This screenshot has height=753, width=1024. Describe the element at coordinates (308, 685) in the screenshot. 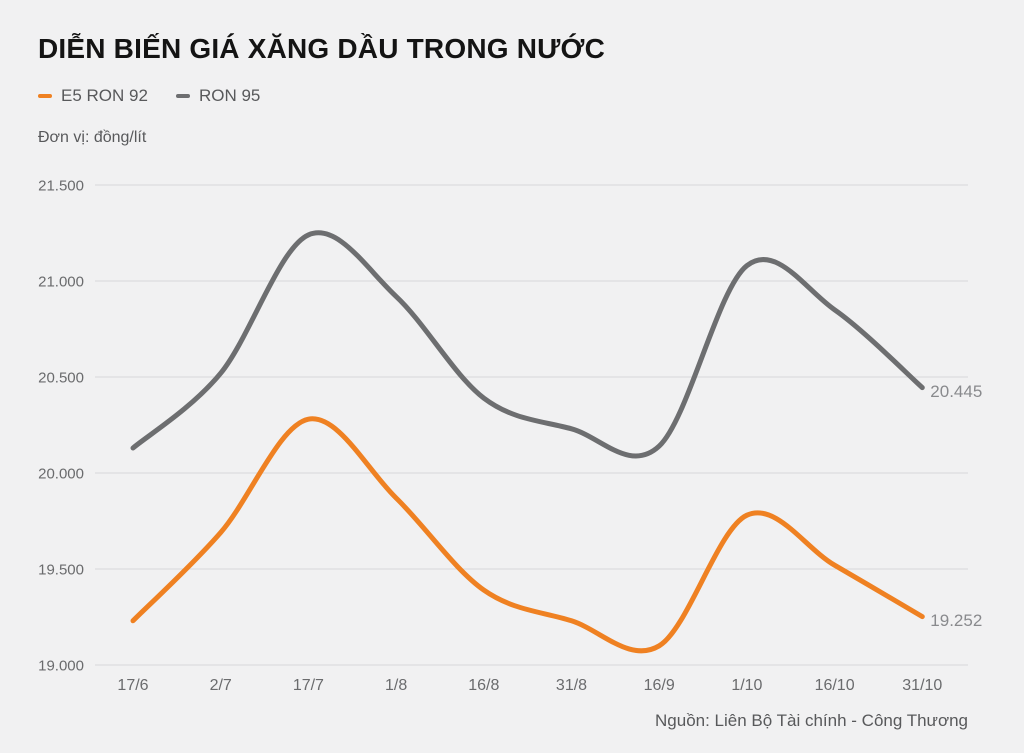

I see `x-tick-label: 17/7` at that location.